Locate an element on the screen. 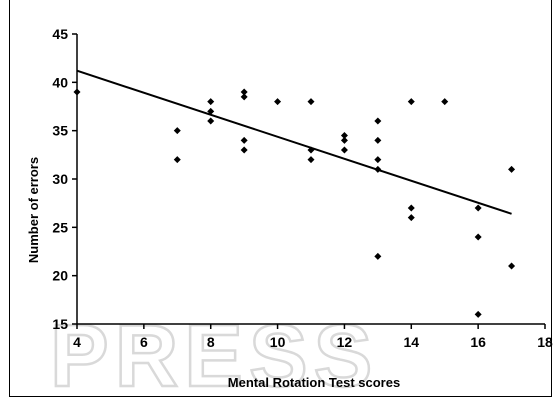  y-tick-label: 25 is located at coordinates (60, 227).